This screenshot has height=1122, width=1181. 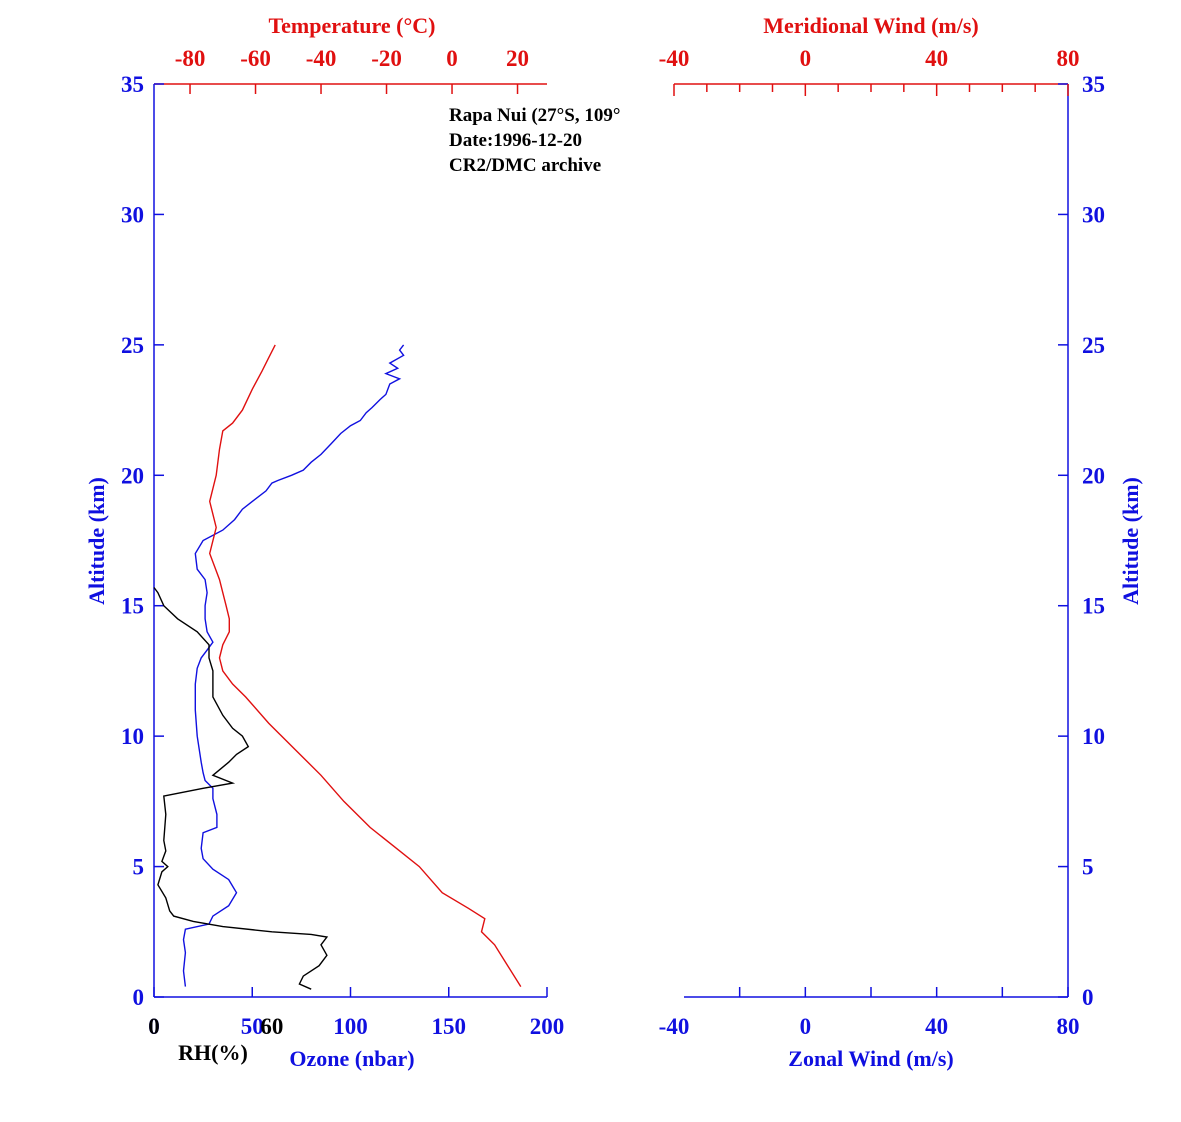 I want to click on temperature-tick-label: -60, so click(x=255, y=58).